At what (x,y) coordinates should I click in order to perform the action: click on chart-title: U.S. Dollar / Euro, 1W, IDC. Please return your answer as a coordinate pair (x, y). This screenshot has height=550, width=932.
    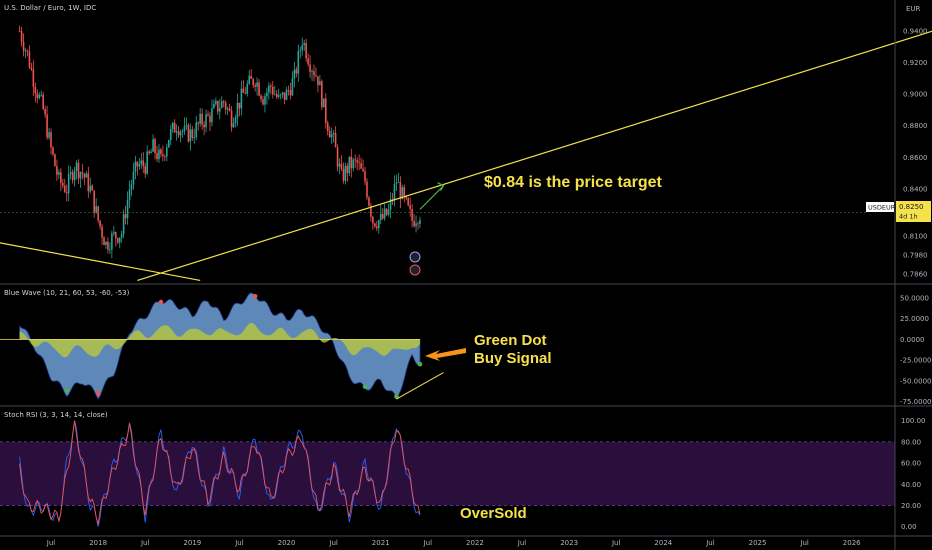
    Looking at the image, I should click on (50, 8).